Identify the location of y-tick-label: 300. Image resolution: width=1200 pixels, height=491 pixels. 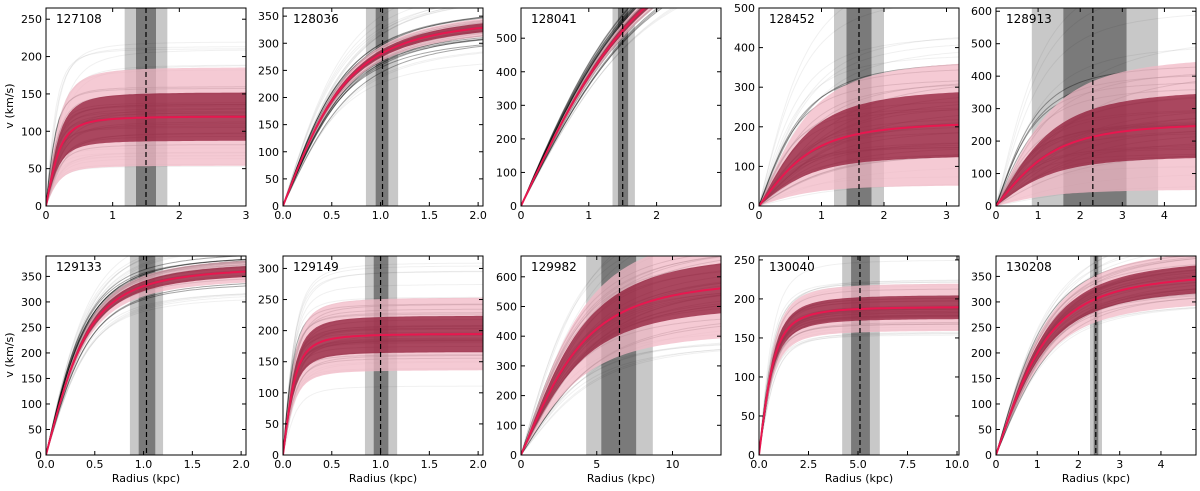
(744, 87).